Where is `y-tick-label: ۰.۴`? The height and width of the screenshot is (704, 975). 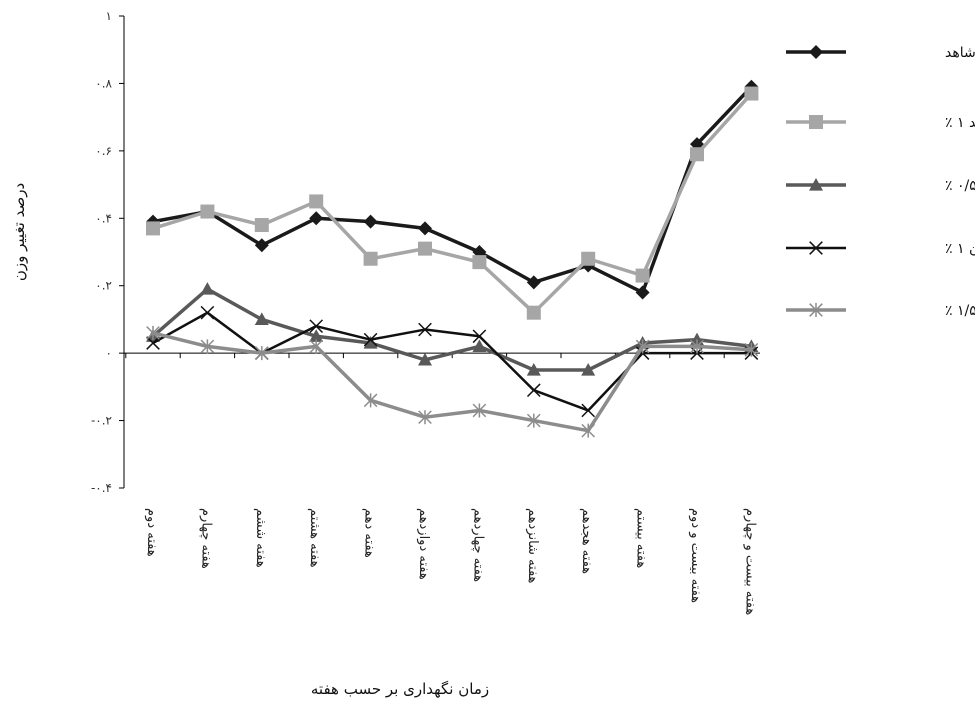 y-tick-label: ۰.۴ is located at coordinates (103, 218).